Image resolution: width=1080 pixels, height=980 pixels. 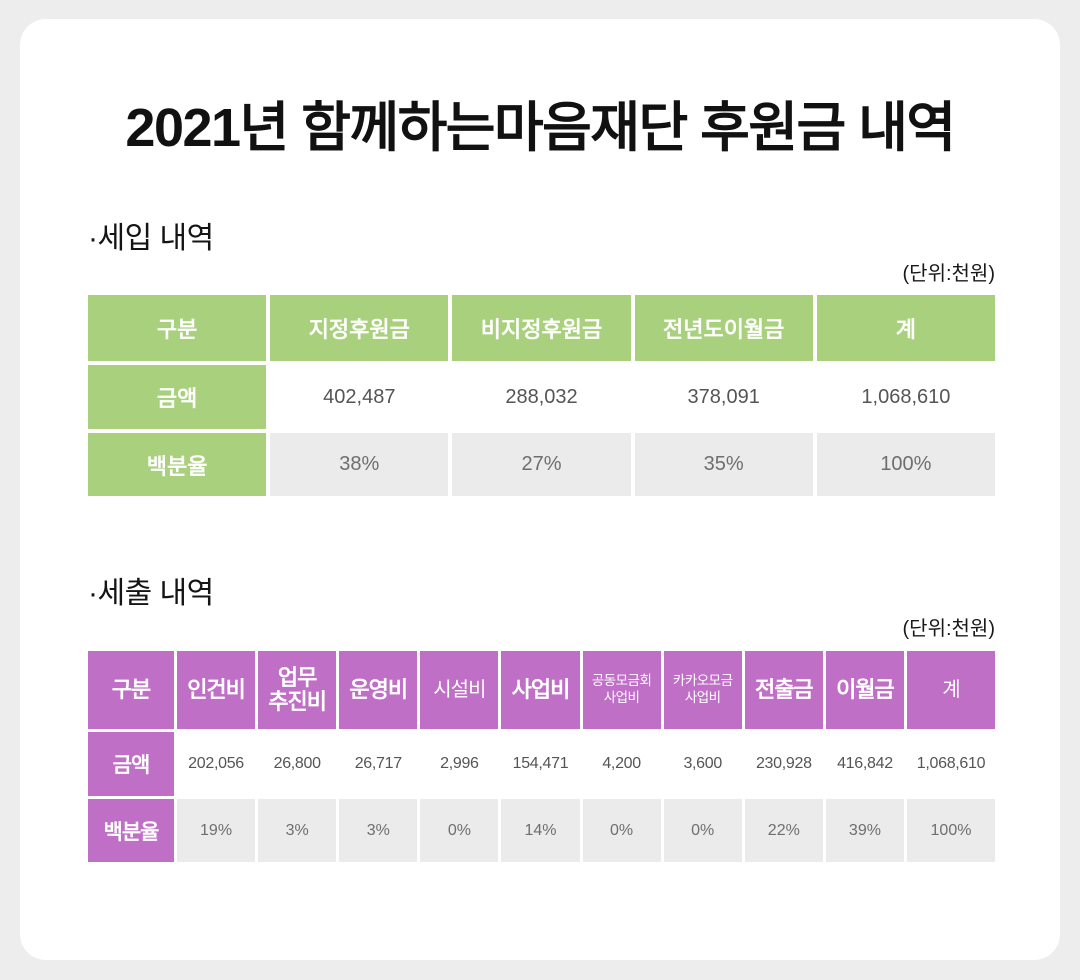 What do you see at coordinates (216, 690) in the screenshot?
I see `expense-header-personnel: 인건비` at bounding box center [216, 690].